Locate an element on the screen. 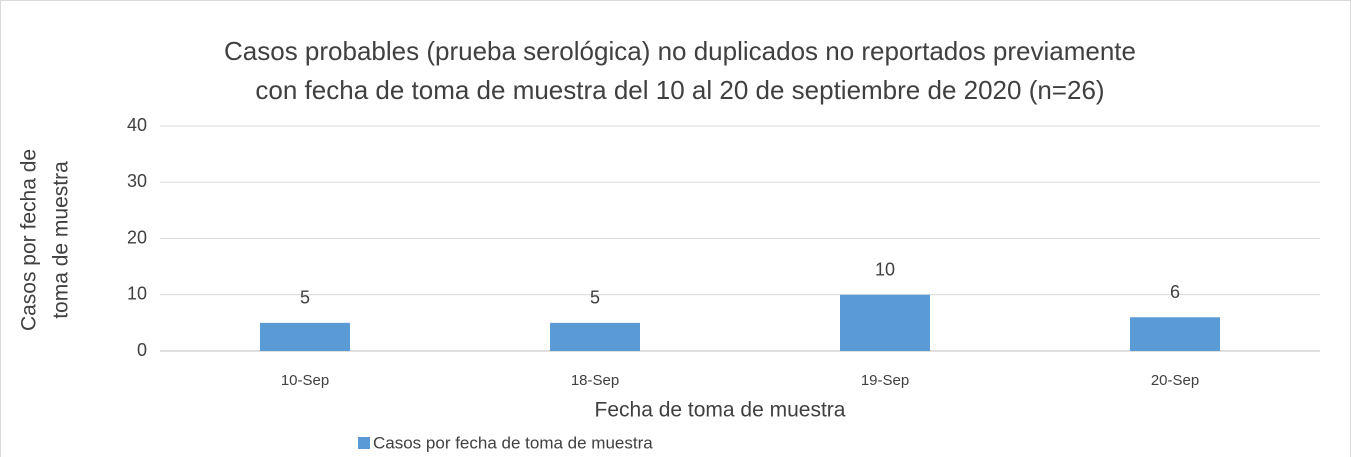  x-tick-label: 10-Sep is located at coordinates (305, 380).